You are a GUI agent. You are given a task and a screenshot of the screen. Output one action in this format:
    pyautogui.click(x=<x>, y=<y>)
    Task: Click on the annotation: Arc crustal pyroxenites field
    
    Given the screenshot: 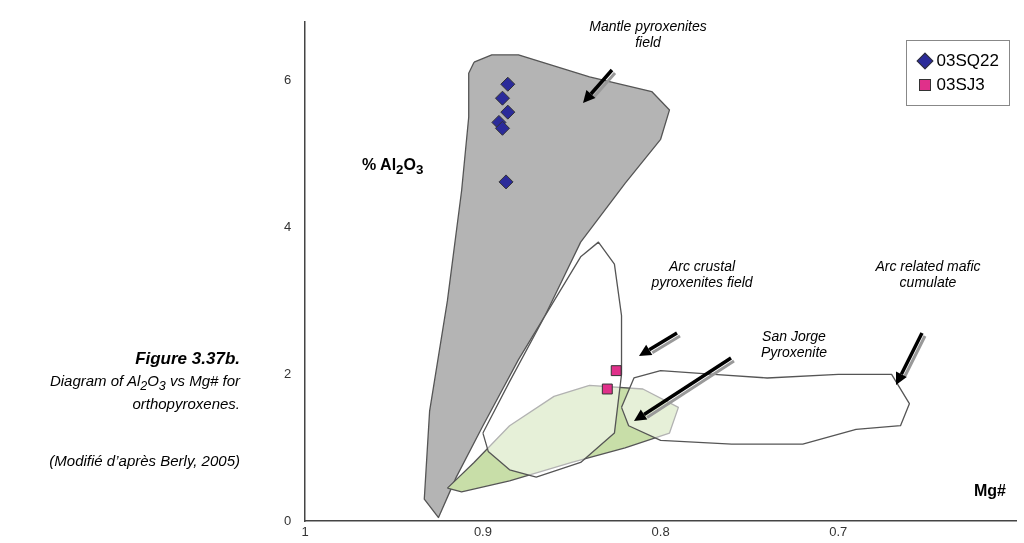 What is the action you would take?
    pyautogui.click(x=702, y=274)
    